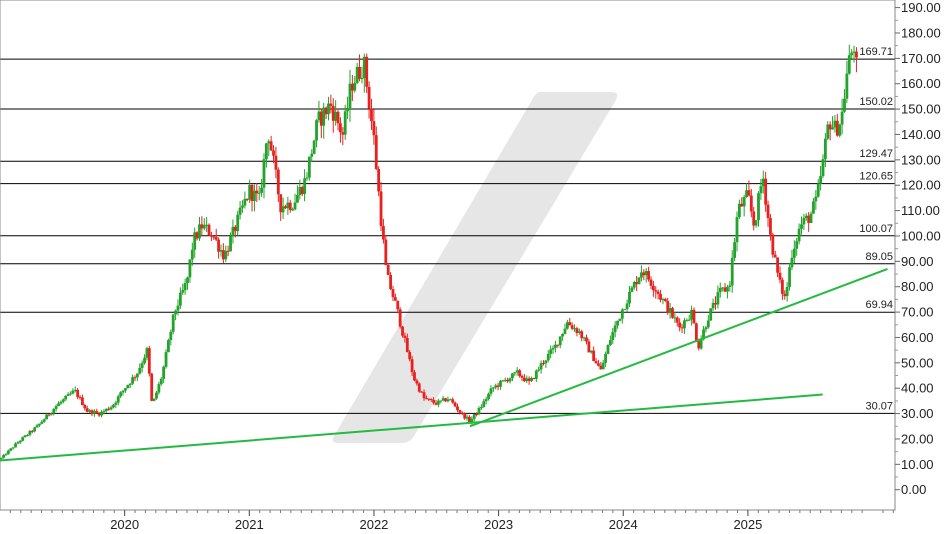  What do you see at coordinates (876, 175) in the screenshot?
I see `price-level-label-bg` at bounding box center [876, 175].